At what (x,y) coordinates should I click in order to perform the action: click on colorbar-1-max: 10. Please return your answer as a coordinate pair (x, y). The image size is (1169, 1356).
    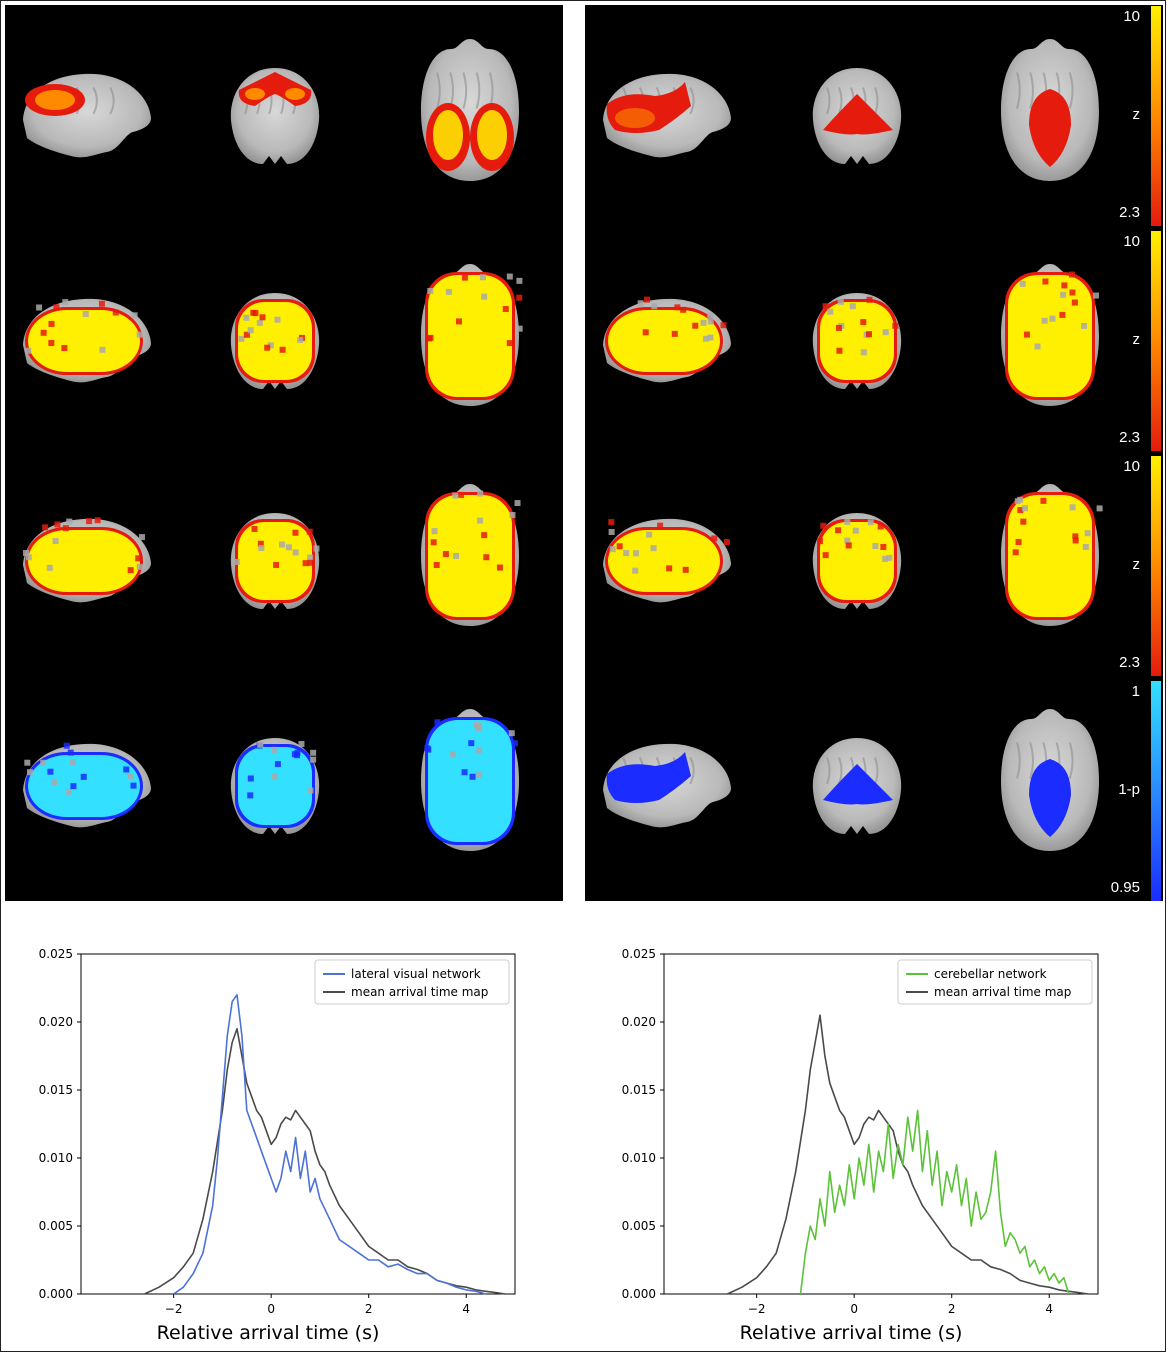
    Looking at the image, I should click on (1131, 16).